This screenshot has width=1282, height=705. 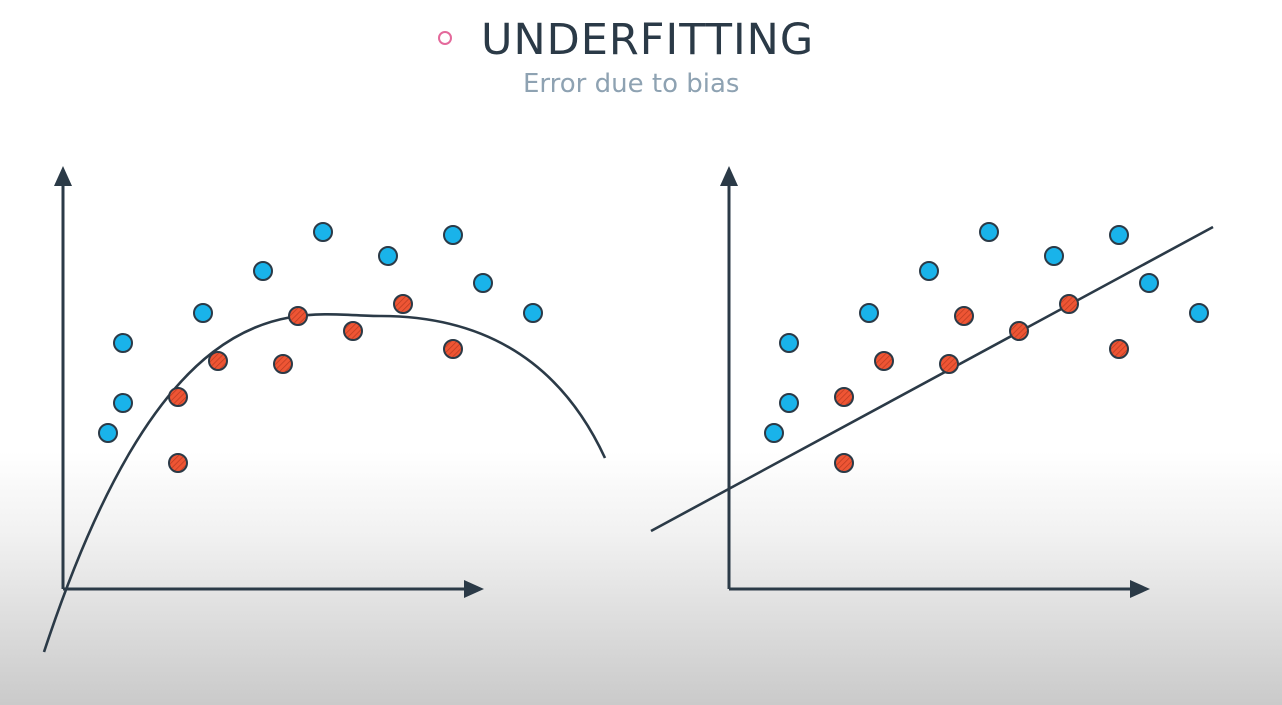 What do you see at coordinates (445, 38) in the screenshot?
I see `bullet-circle-icon` at bounding box center [445, 38].